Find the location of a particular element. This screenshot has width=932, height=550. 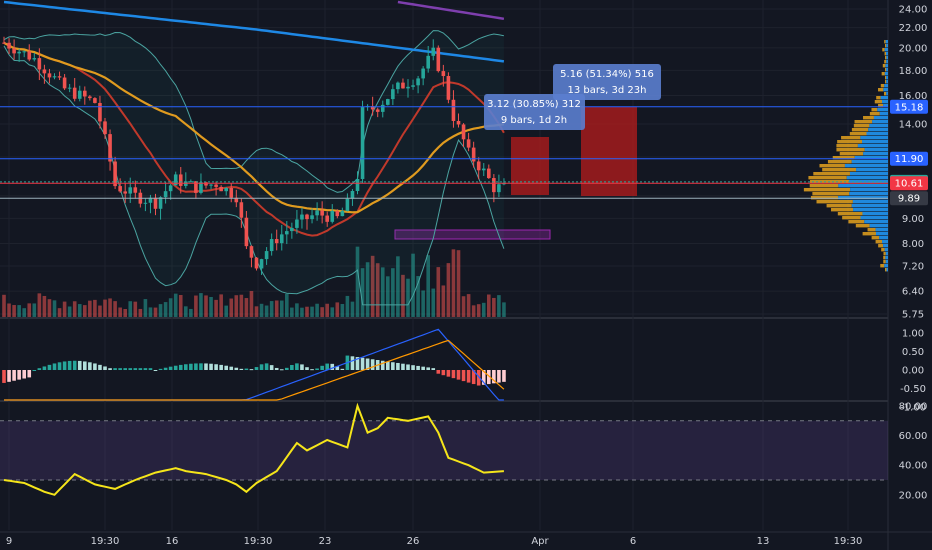

rsi-axis: 80.00 60.00 40.00 20.00 is located at coordinates (913, 452).